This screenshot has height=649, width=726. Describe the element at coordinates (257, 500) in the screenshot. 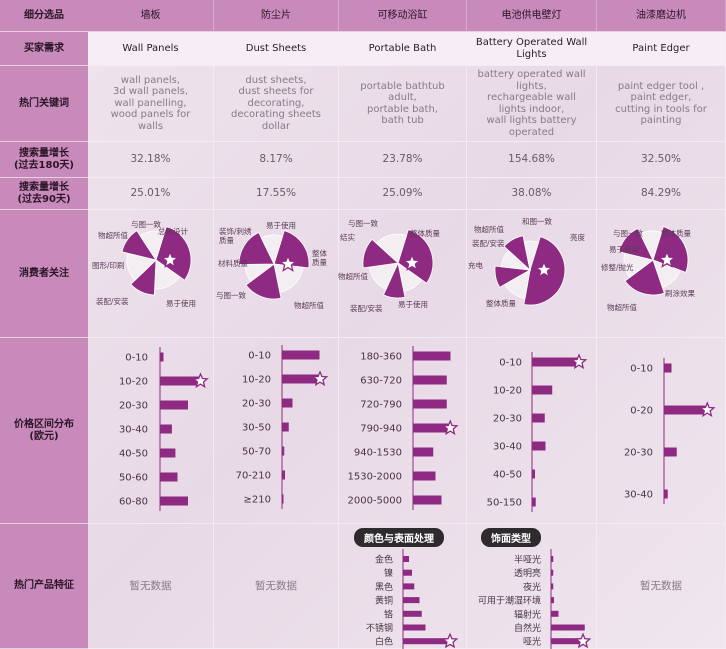

I see `tick-label: ≥210` at that location.